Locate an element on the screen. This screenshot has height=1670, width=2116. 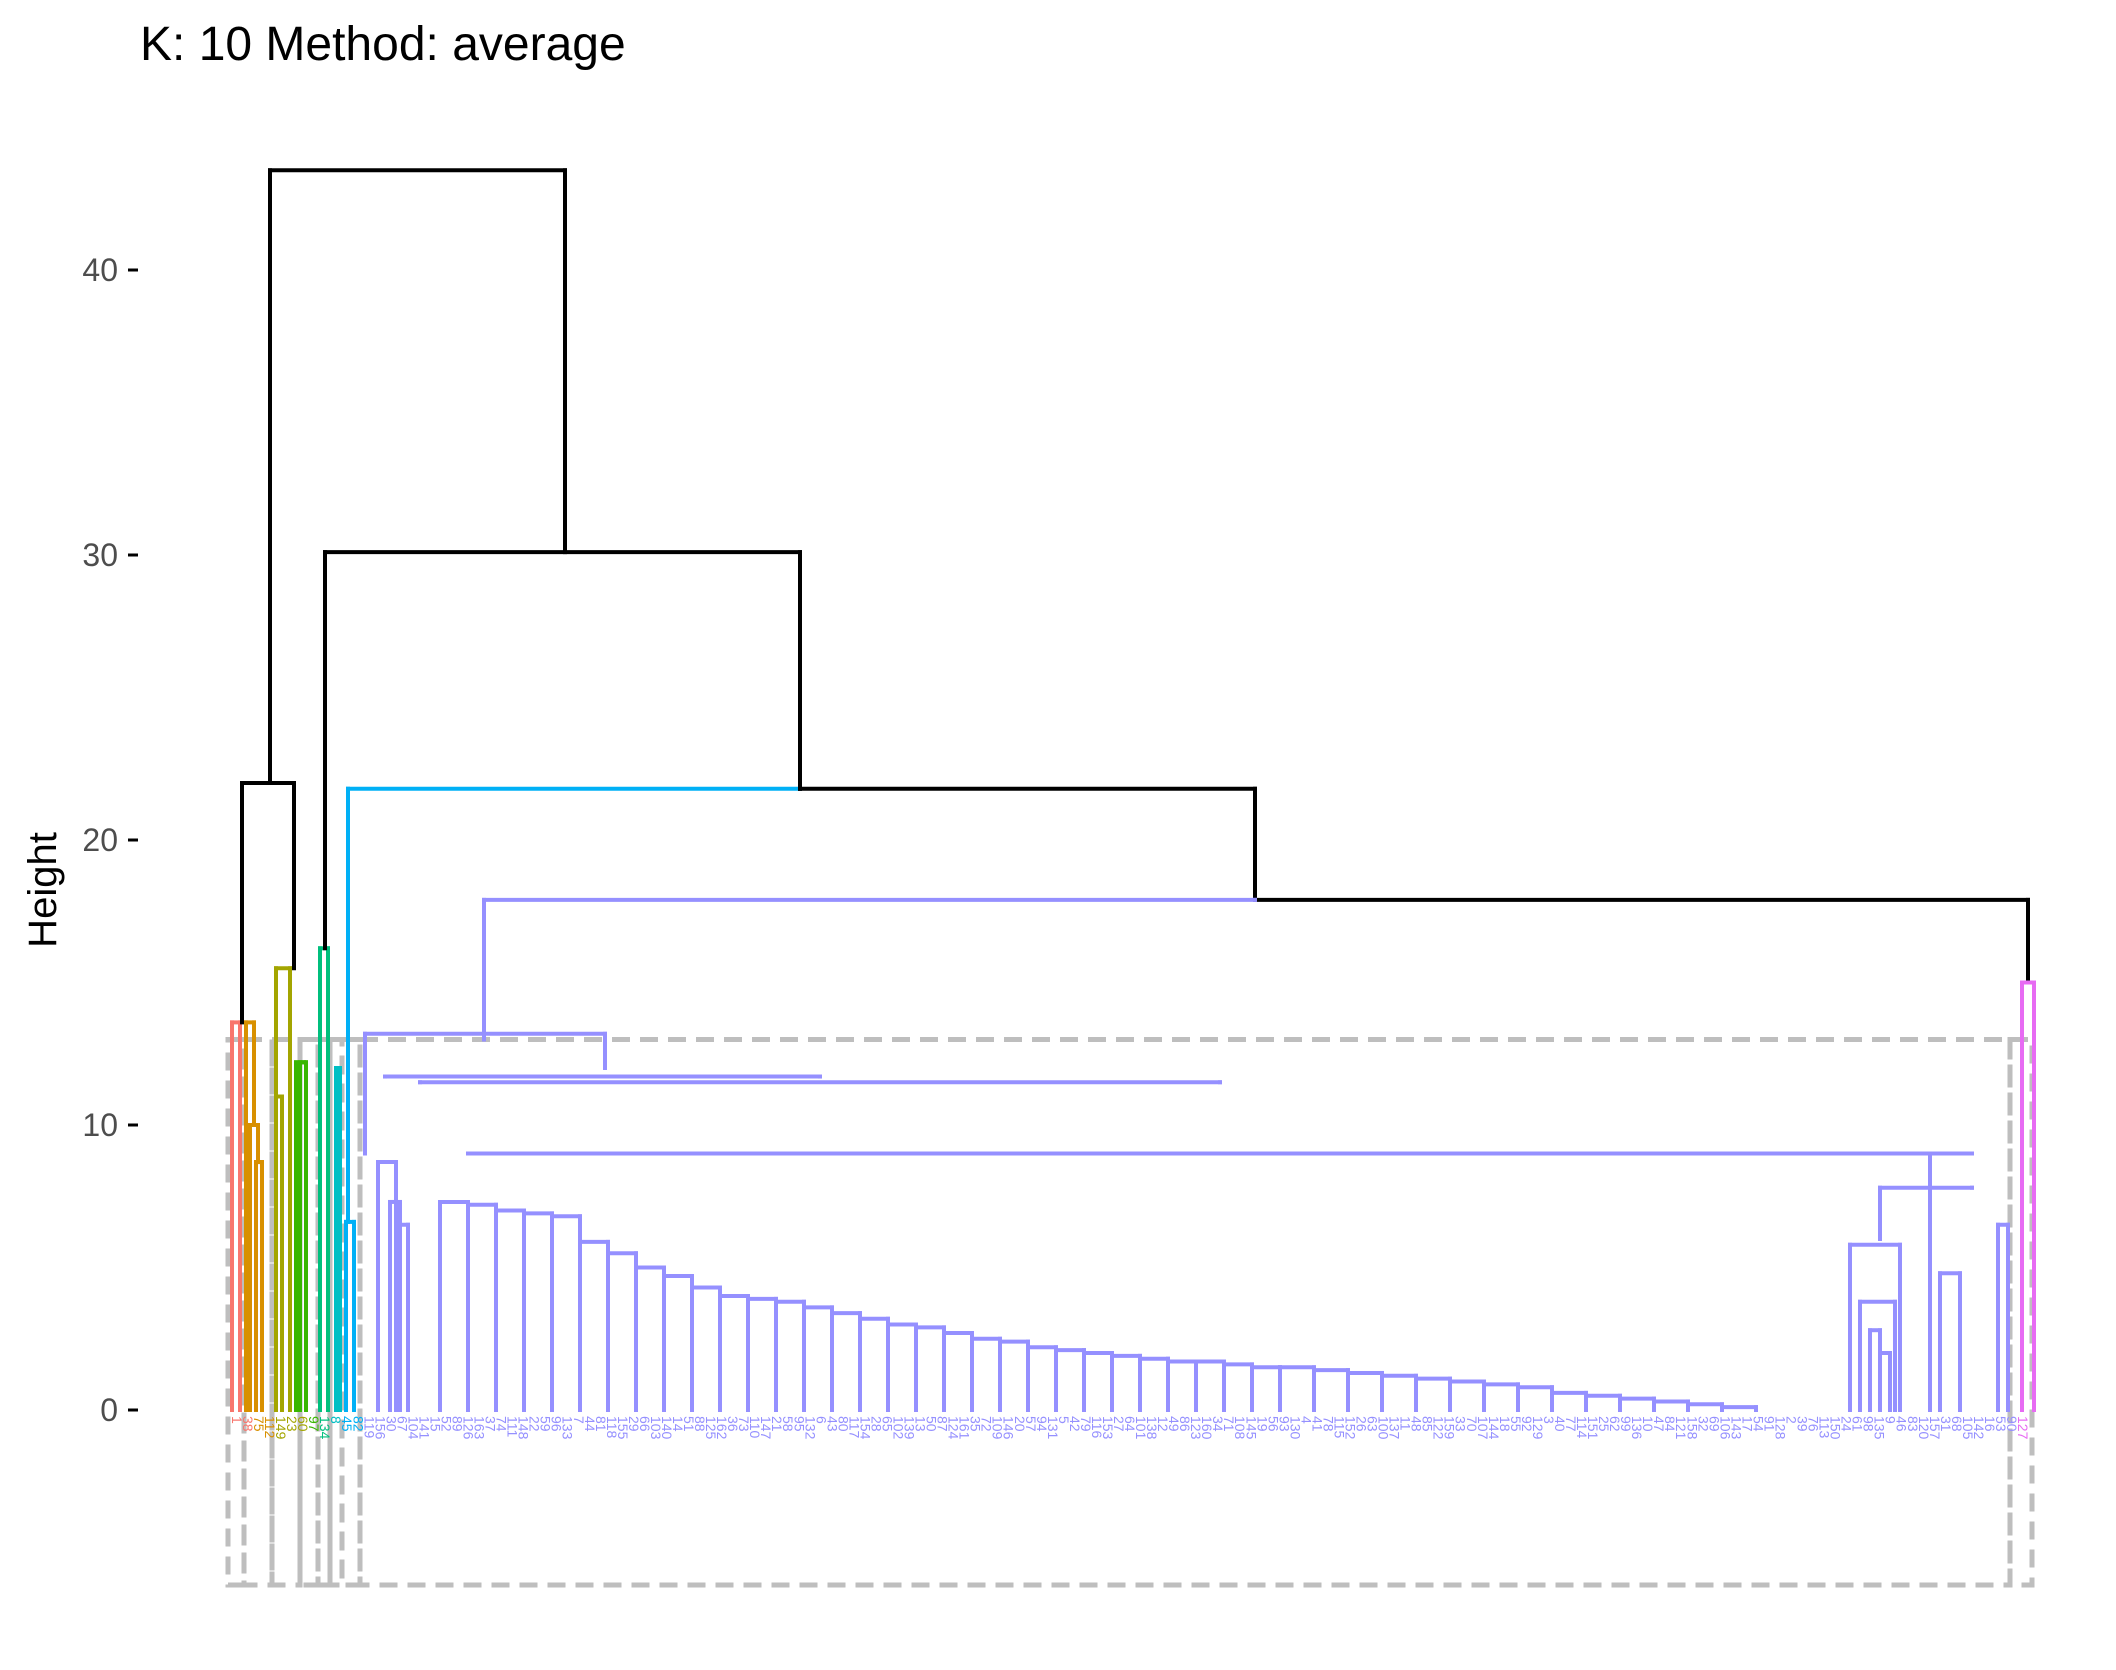
leaf-label: 113 is located at coordinates (1825, 1427).